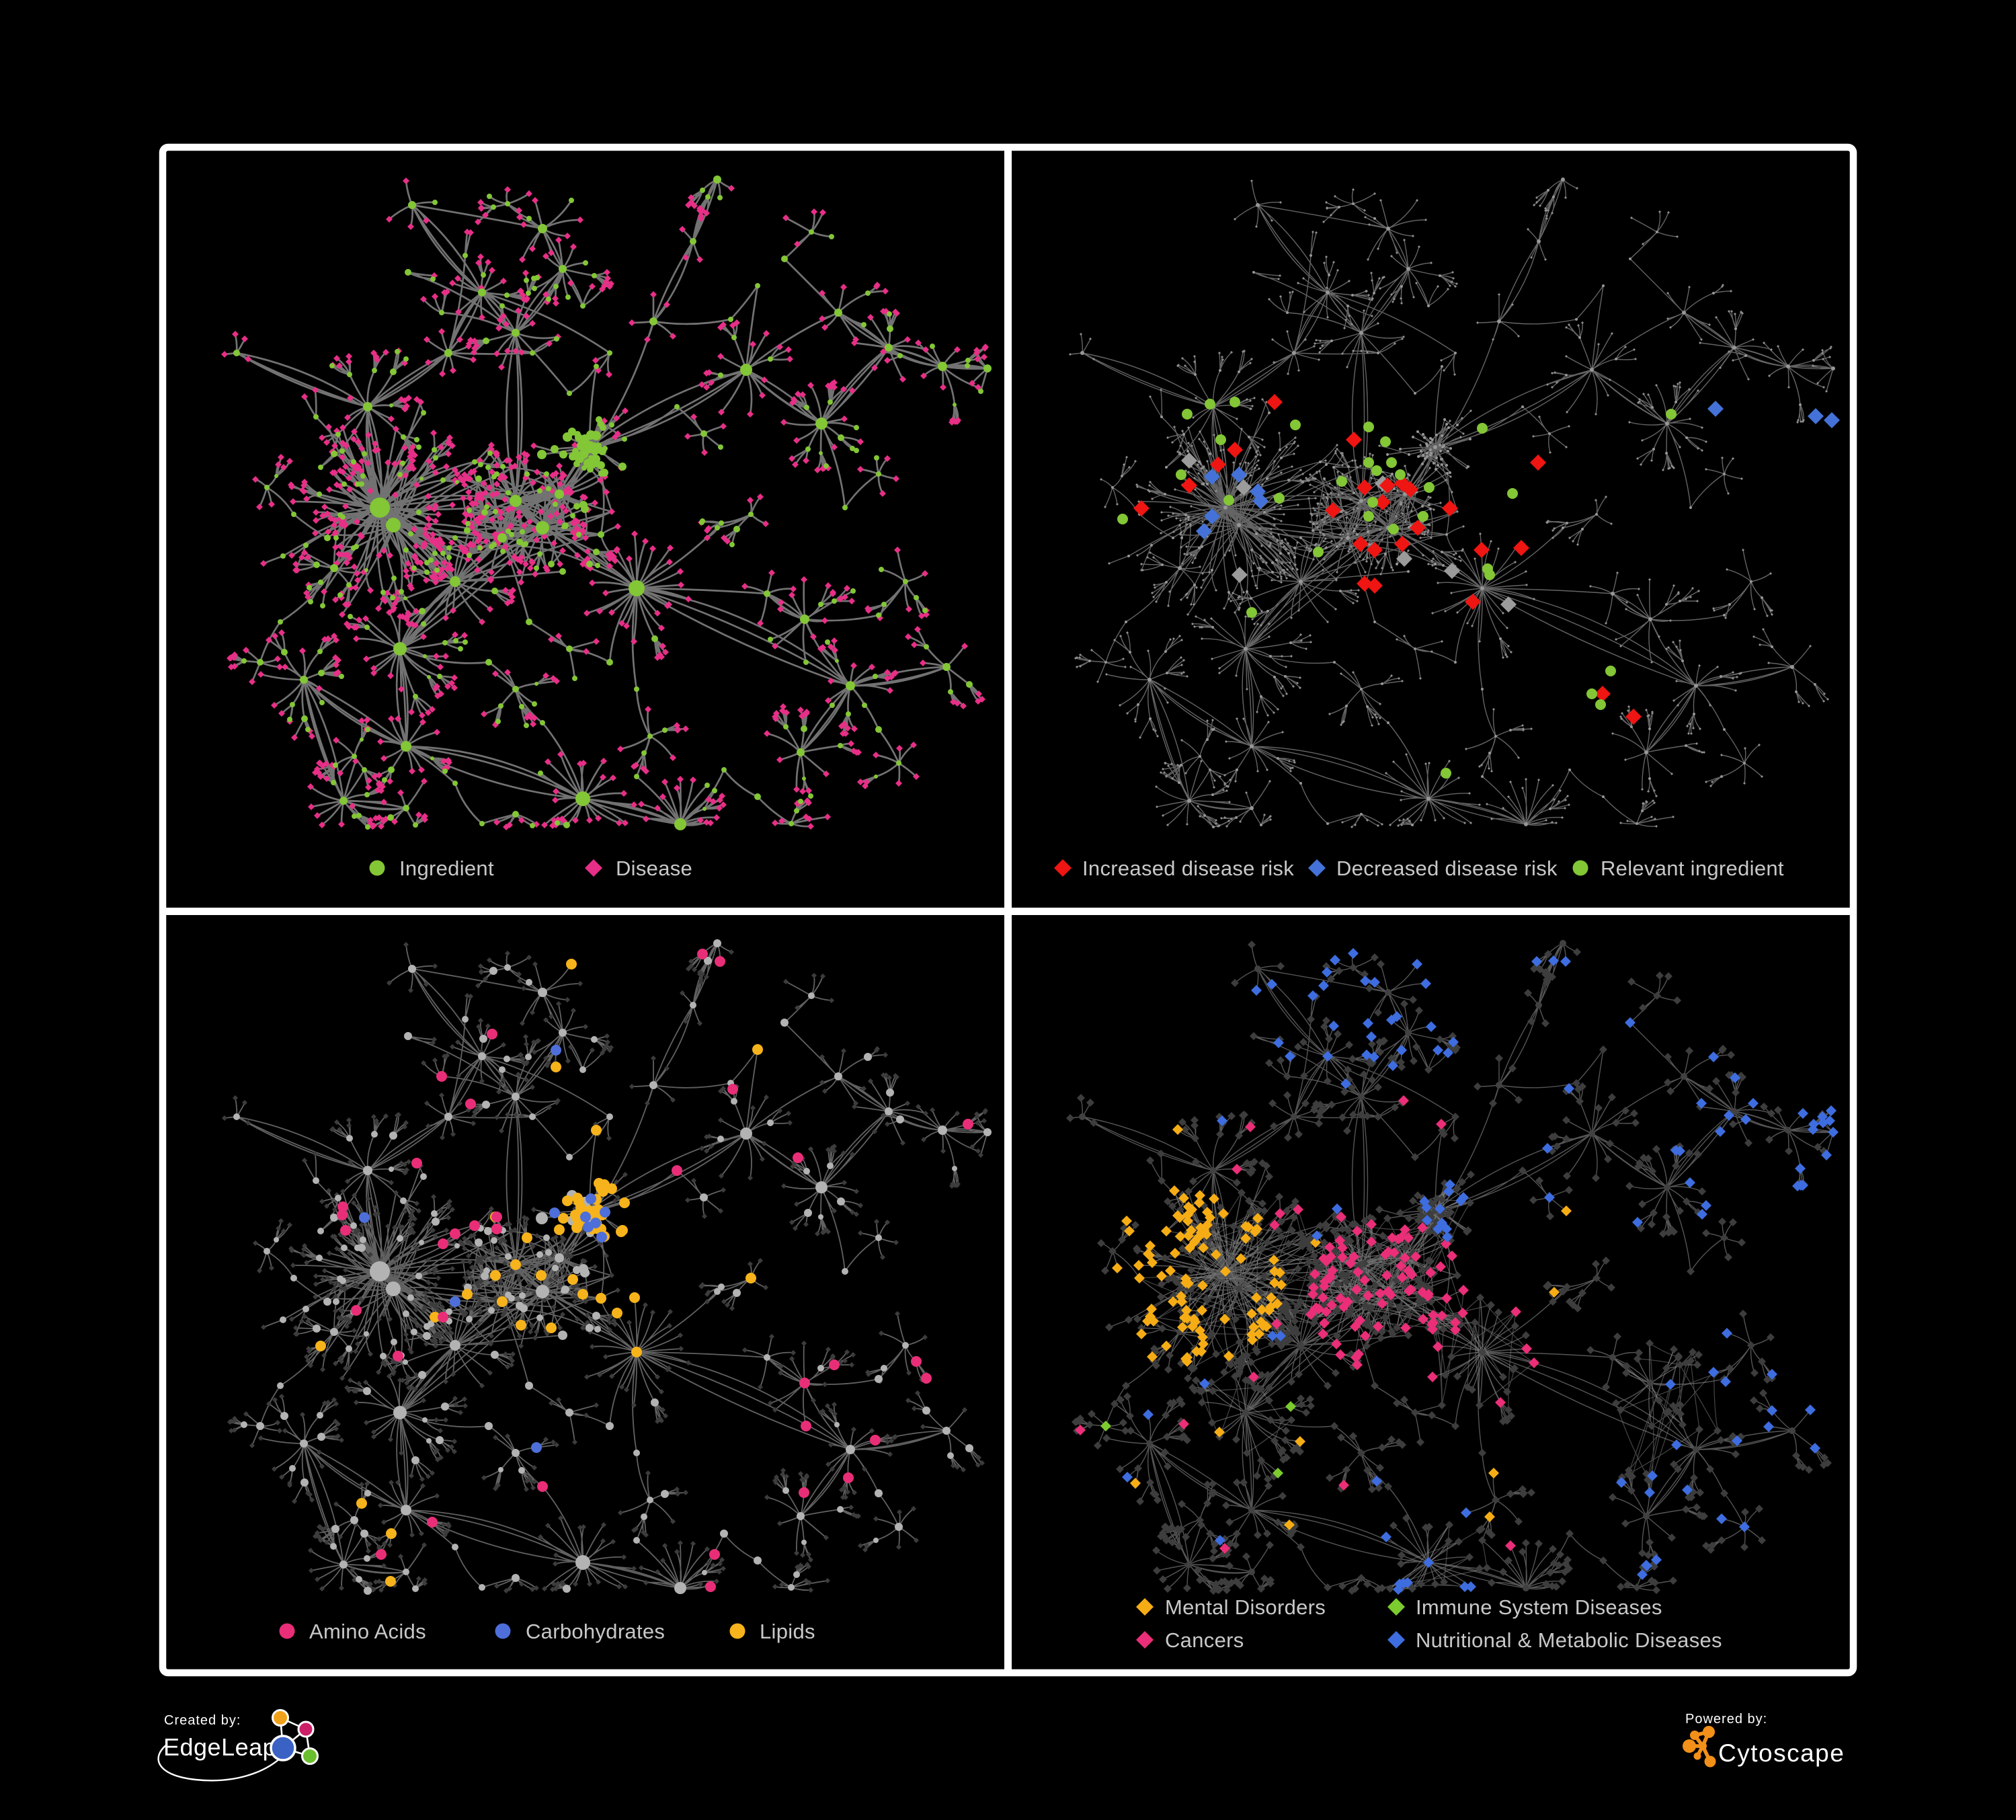 This screenshot has width=2016, height=1820. What do you see at coordinates (1569, 1640) in the screenshot?
I see `svg-text:Nutritional & Metabolic Diseas: Nutritional & Metabolic Diseases` at bounding box center [1569, 1640].